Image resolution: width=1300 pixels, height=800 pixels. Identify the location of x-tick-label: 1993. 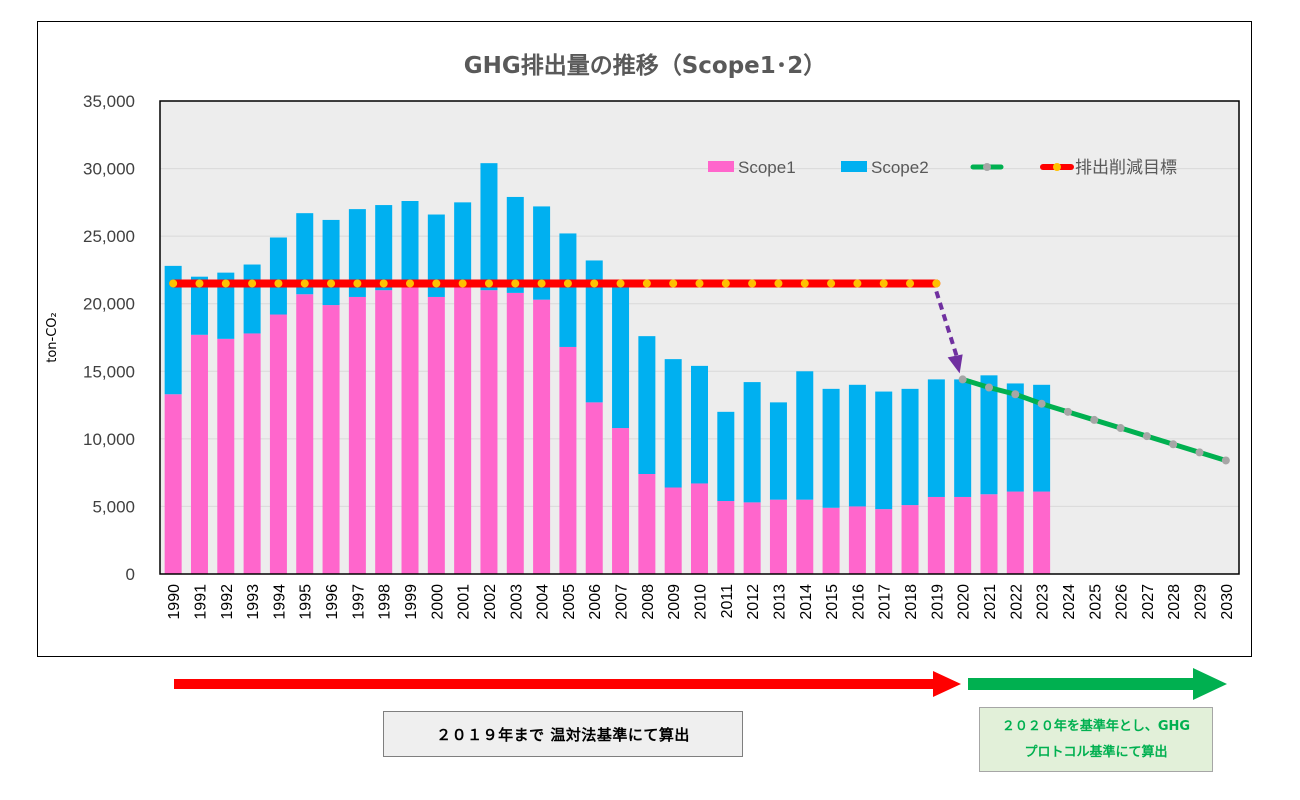
(253, 602).